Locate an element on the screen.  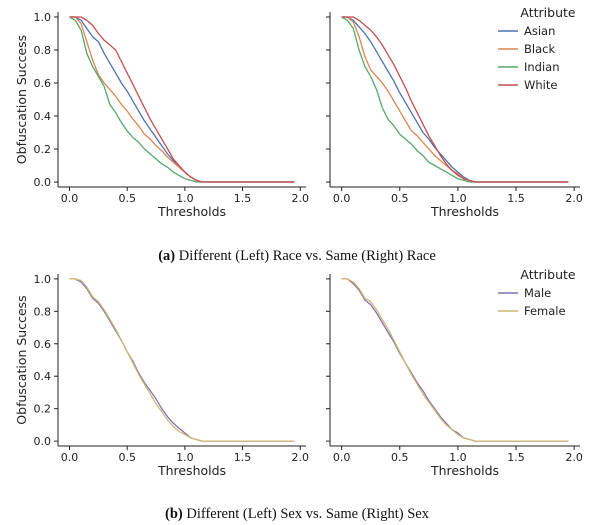
sex-left-series-line-male is located at coordinates (182, 360).